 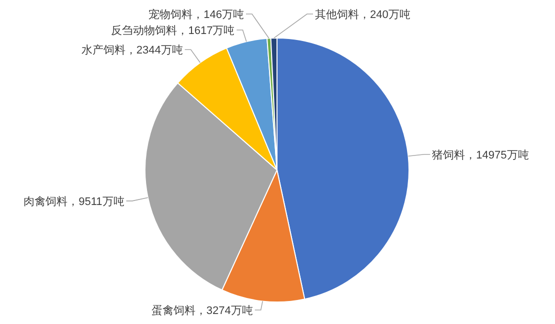 What do you see at coordinates (132, 50) in the screenshot?
I see `slice-label: 水产饲料，2344万吨` at bounding box center [132, 50].